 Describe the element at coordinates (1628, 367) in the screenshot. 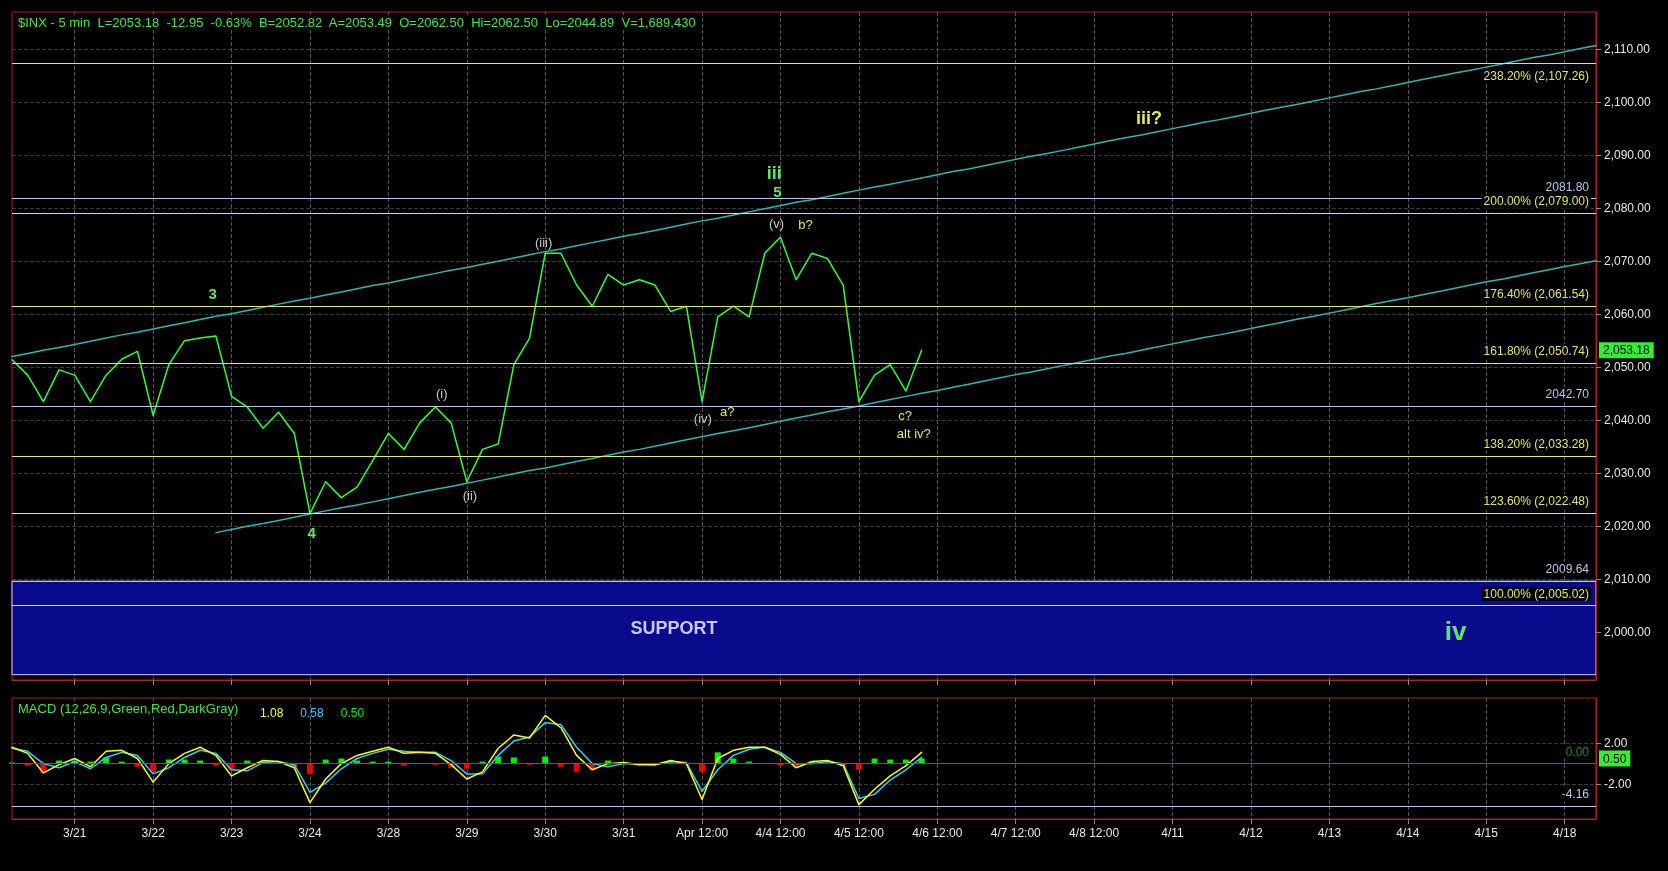

I see `y-tick-label: 2,050.00` at that location.